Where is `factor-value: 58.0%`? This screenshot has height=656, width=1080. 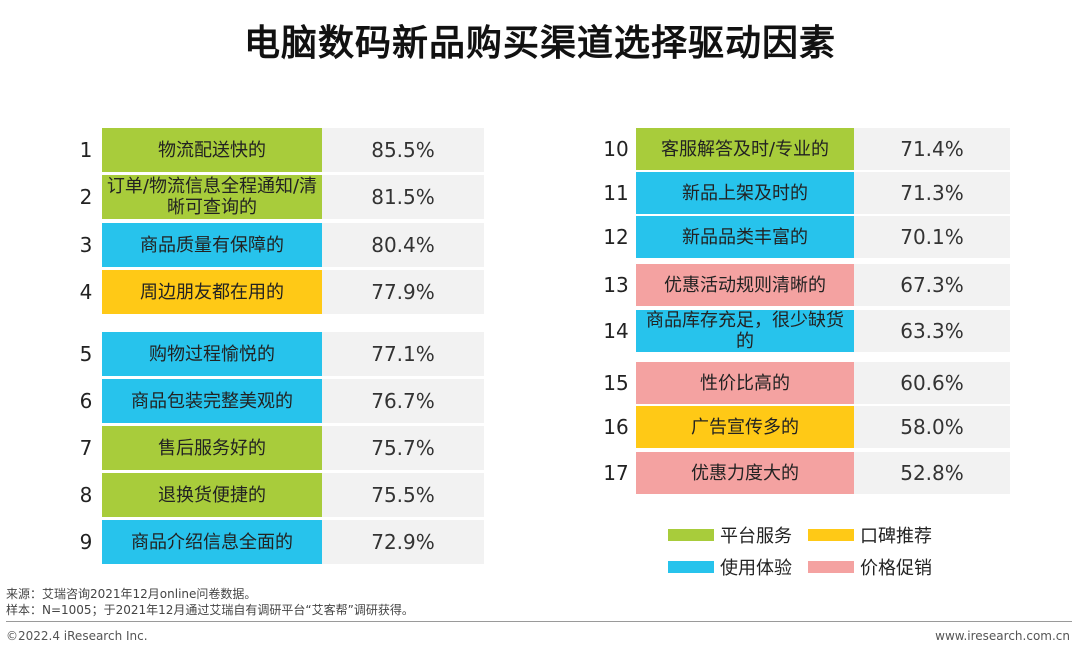 factor-value: 58.0% is located at coordinates (932, 427).